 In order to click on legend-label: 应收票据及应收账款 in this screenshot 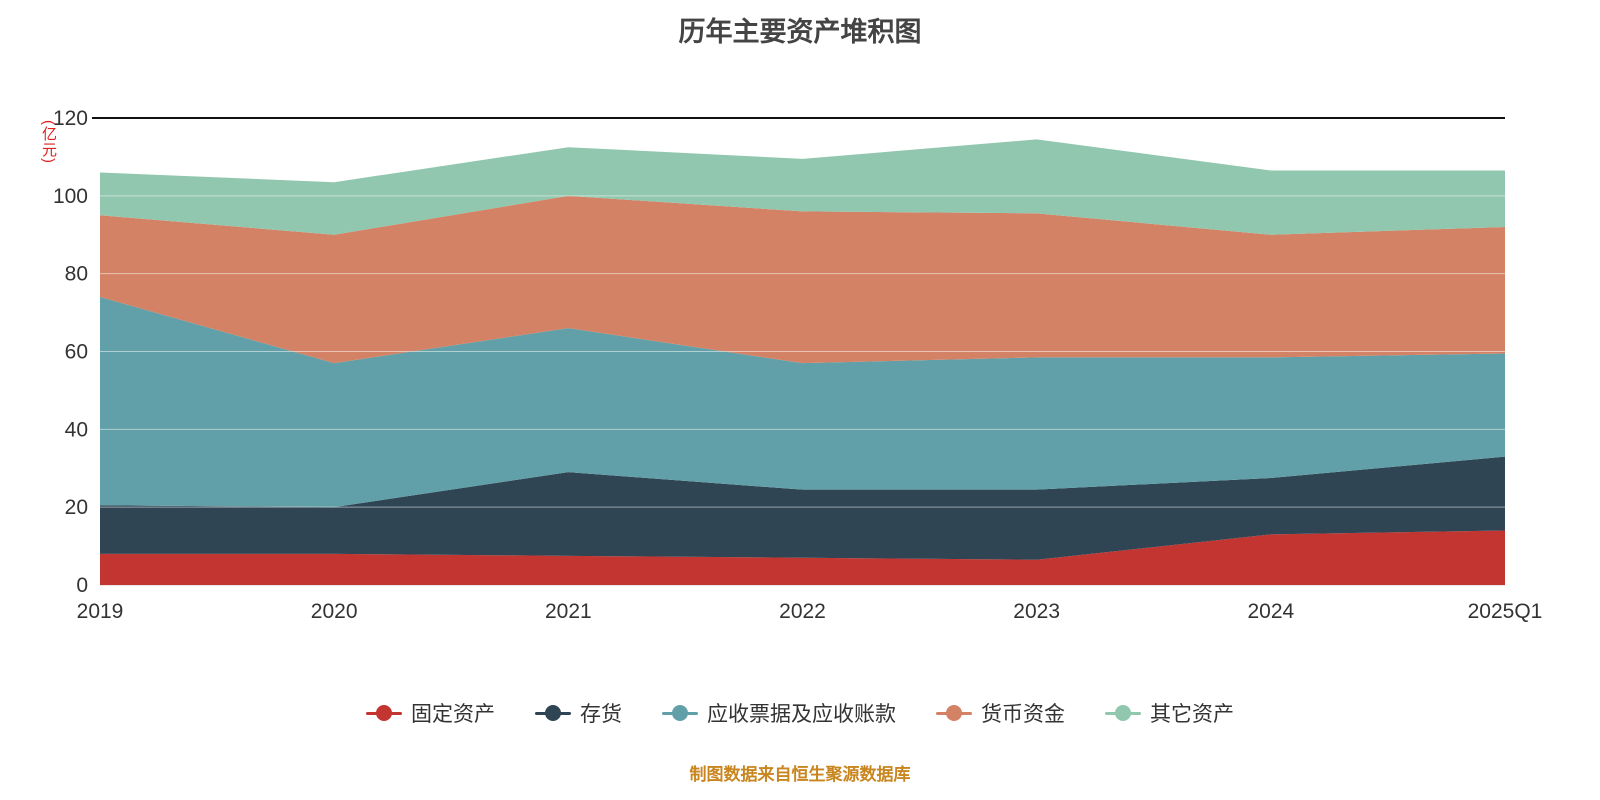, I will do `click(801, 714)`.